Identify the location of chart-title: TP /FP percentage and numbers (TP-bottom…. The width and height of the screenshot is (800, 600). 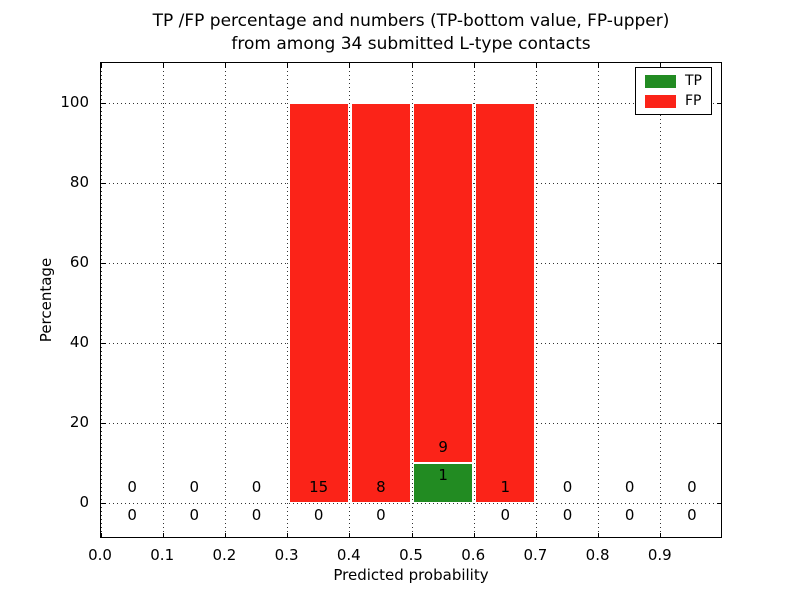
(411, 33).